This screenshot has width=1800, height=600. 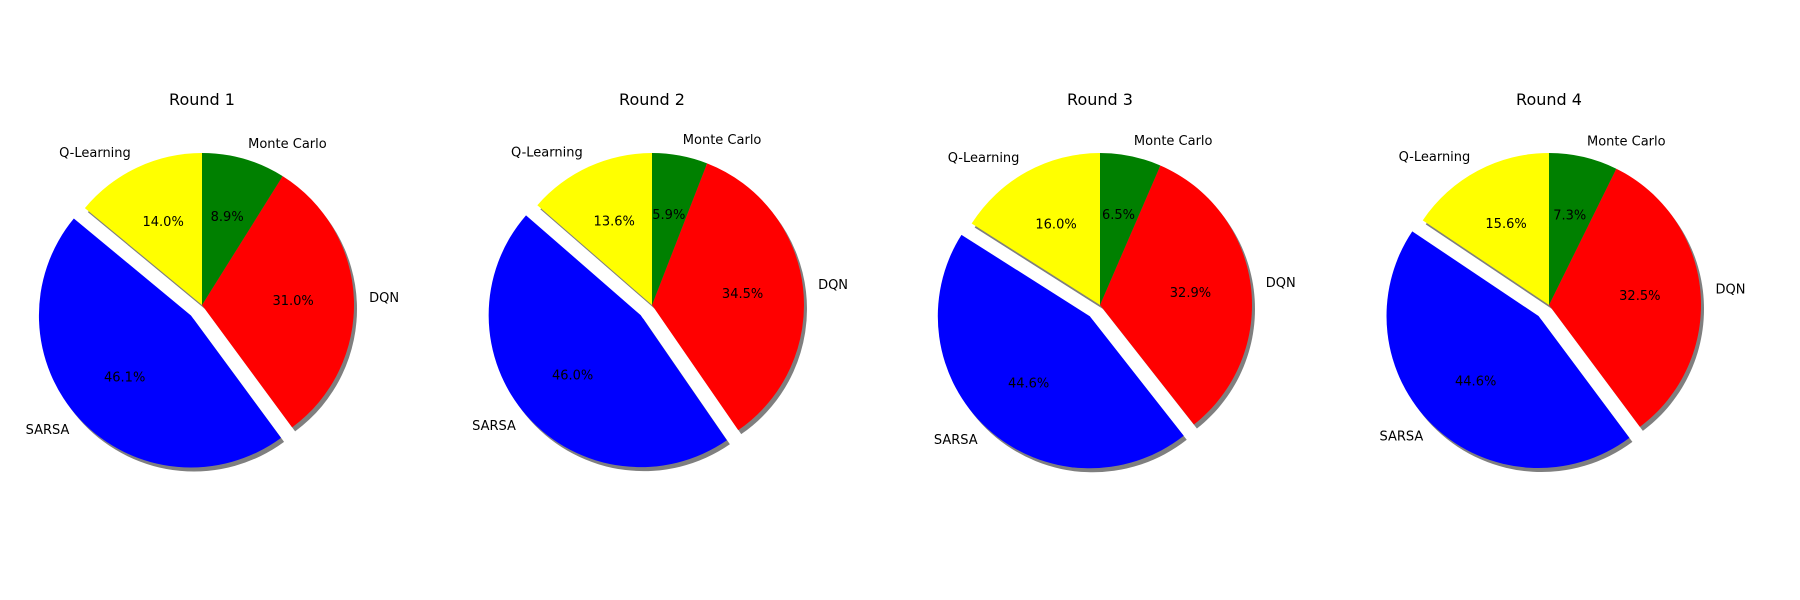 What do you see at coordinates (1118, 215) in the screenshot?
I see `pct-label-monte-carlo: 6.5%` at bounding box center [1118, 215].